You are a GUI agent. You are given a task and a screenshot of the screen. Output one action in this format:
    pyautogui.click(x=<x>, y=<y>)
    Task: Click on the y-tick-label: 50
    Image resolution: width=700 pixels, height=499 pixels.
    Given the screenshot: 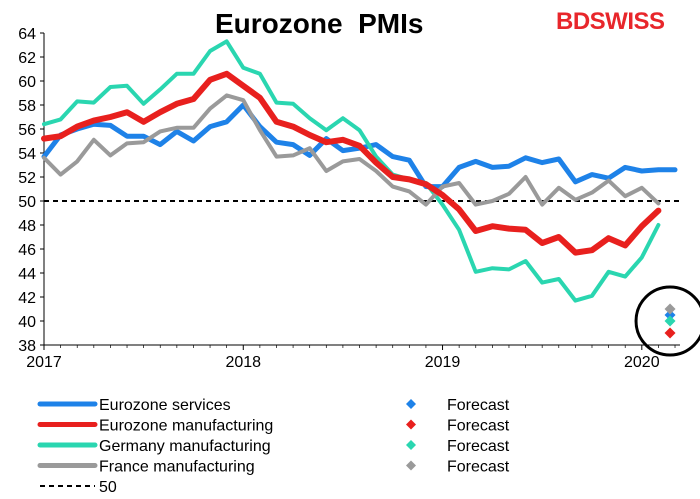 What is the action you would take?
    pyautogui.click(x=27, y=202)
    